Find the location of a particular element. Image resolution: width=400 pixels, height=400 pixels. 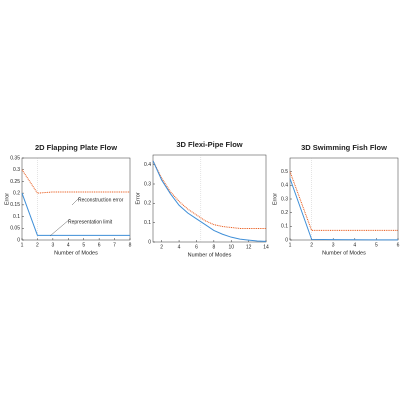

y-tick-label: 0.35 is located at coordinates (15, 158).